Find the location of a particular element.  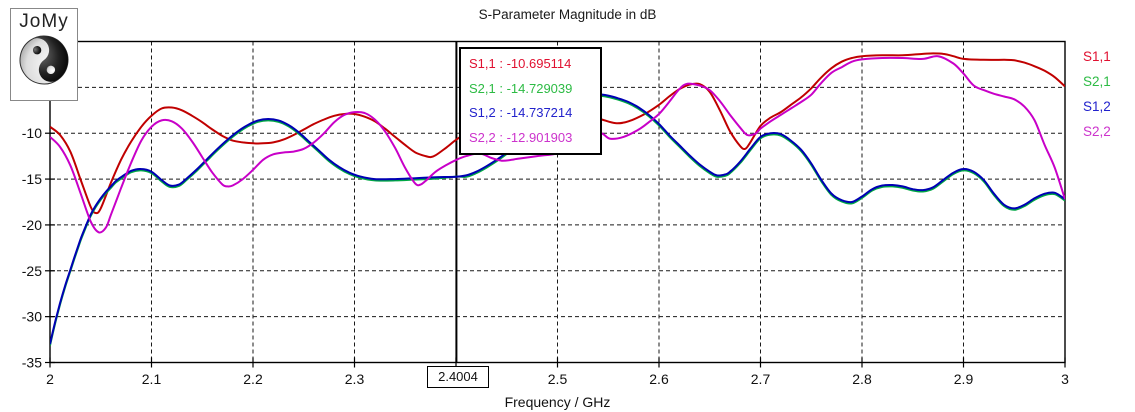

y-tick-label--25: -25 is located at coordinates (32, 271).